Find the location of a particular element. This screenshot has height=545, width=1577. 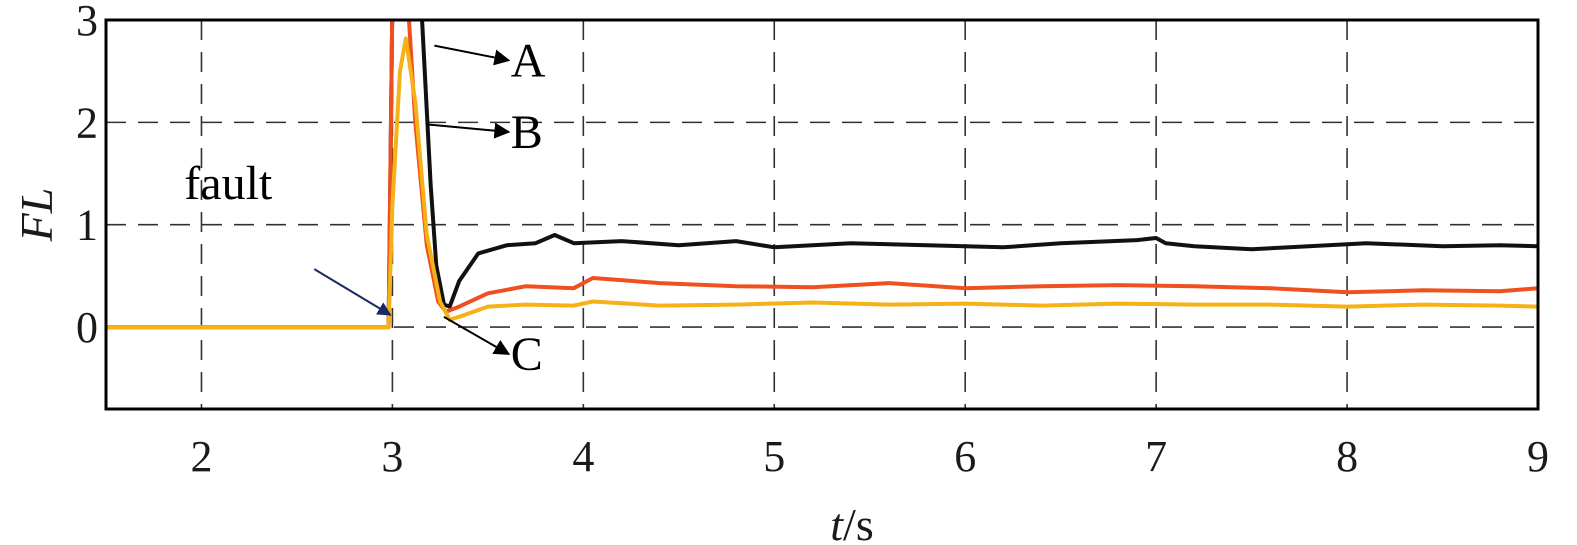

y-tick-label: 3 is located at coordinates (87, 22).